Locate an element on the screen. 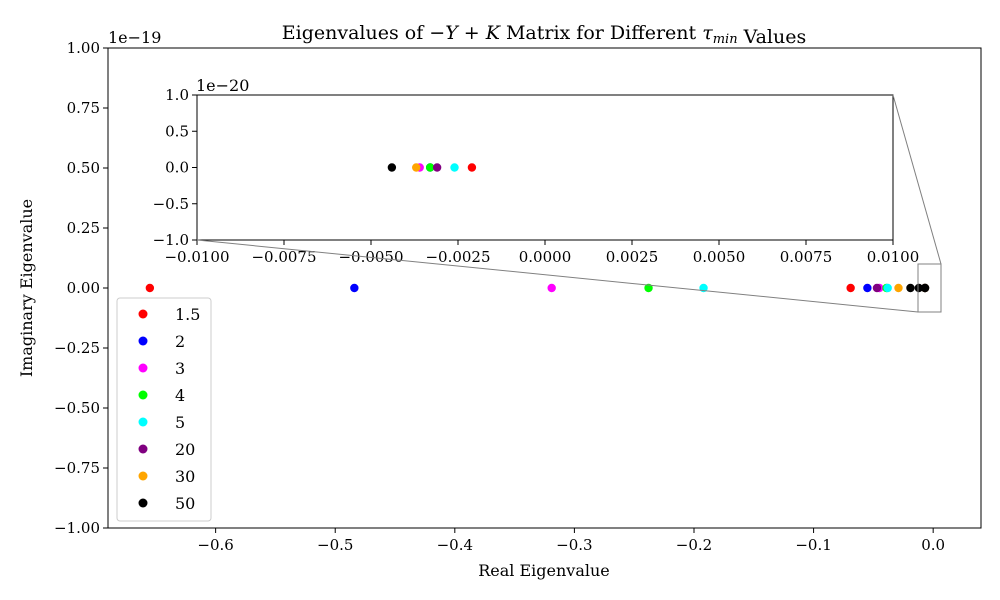  legend: 1.5 2 3 4 5 20 30 50 is located at coordinates (164, 409).